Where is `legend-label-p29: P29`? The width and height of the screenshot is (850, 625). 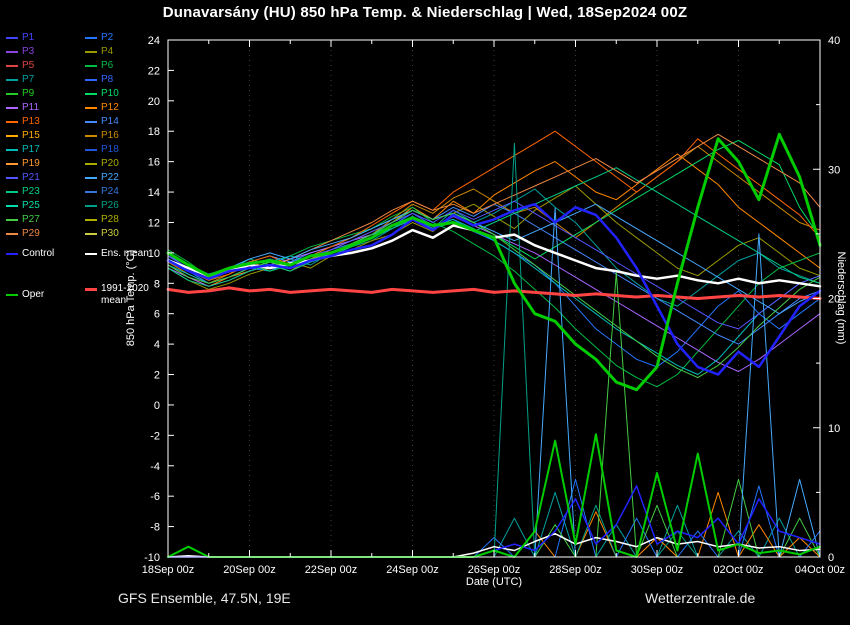
legend-label-p29: P29 is located at coordinates (31, 233).